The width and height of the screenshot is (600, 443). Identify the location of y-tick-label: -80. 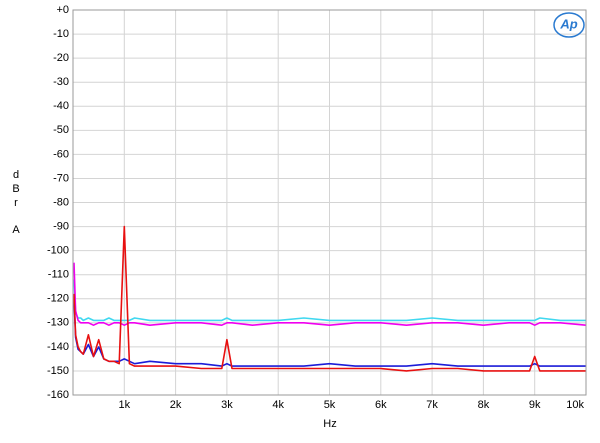
(61, 202).